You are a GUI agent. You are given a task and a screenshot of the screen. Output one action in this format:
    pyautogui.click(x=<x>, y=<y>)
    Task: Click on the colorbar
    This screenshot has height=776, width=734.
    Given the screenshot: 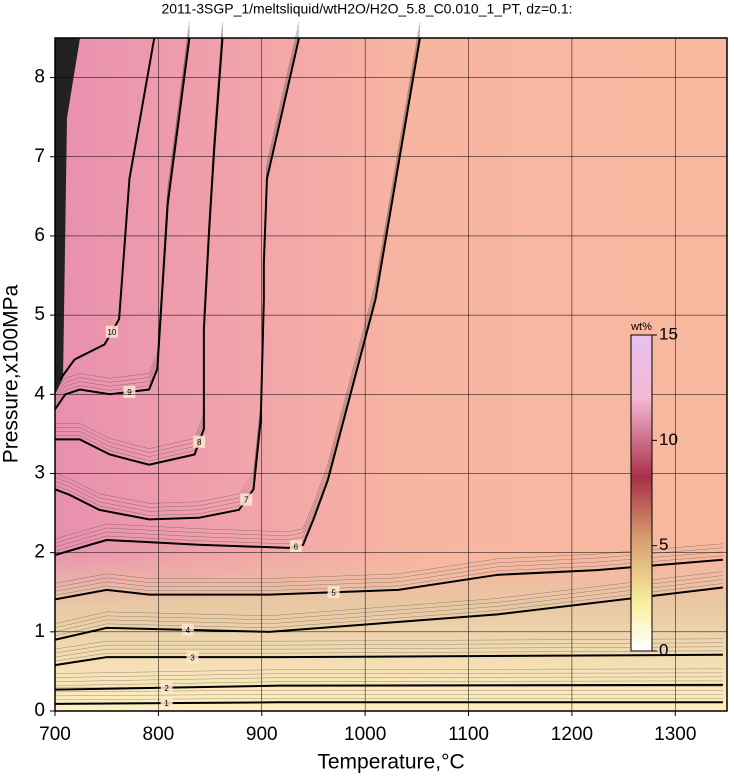 What is the action you would take?
    pyautogui.click(x=641, y=493)
    